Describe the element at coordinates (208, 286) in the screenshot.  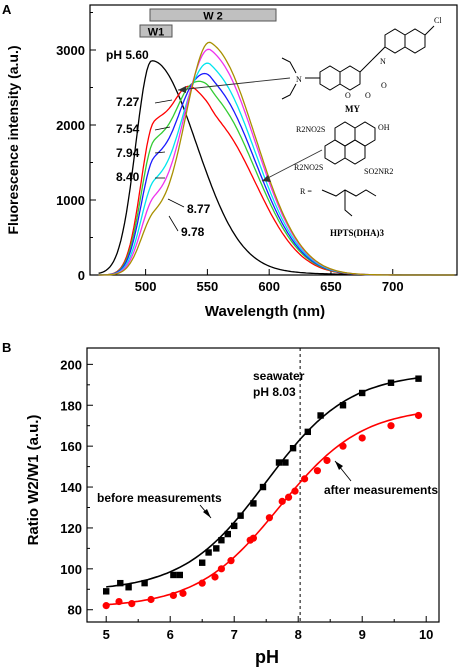
I see `x-tick-label-550: 550` at that location.